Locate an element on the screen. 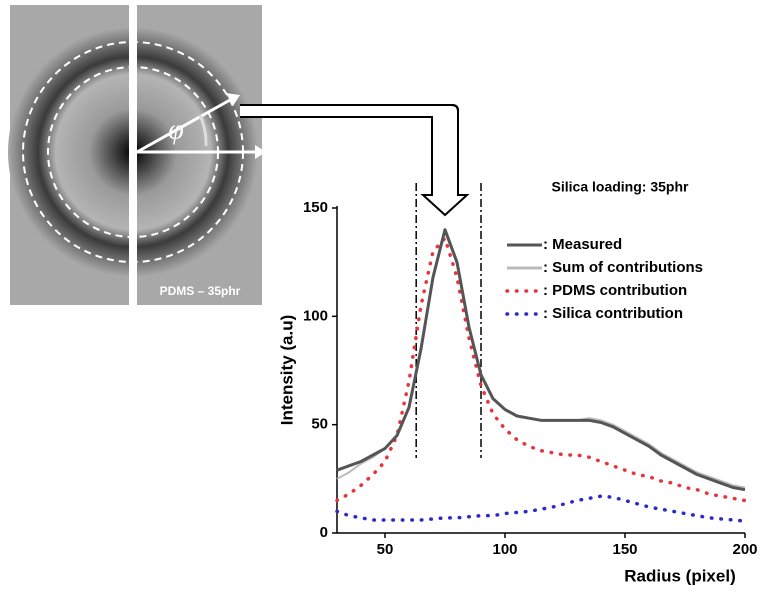  series-line is located at coordinates (541, 508).